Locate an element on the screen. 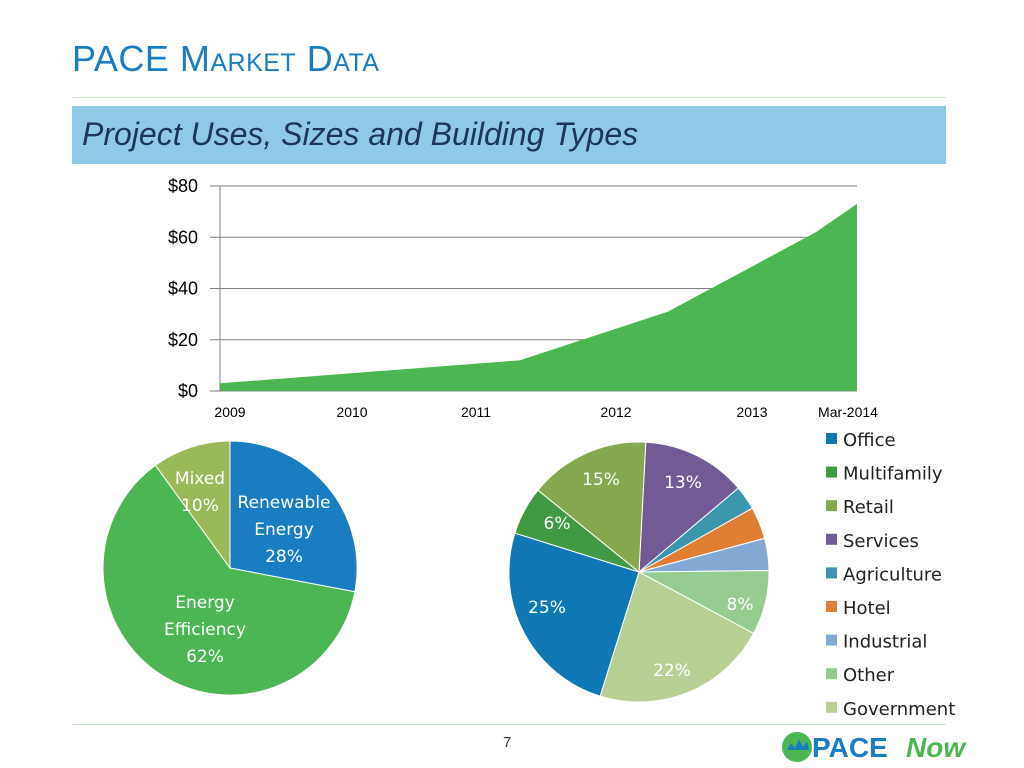 This screenshot has width=1024, height=768. y-tick-label: $60 is located at coordinates (183, 237).